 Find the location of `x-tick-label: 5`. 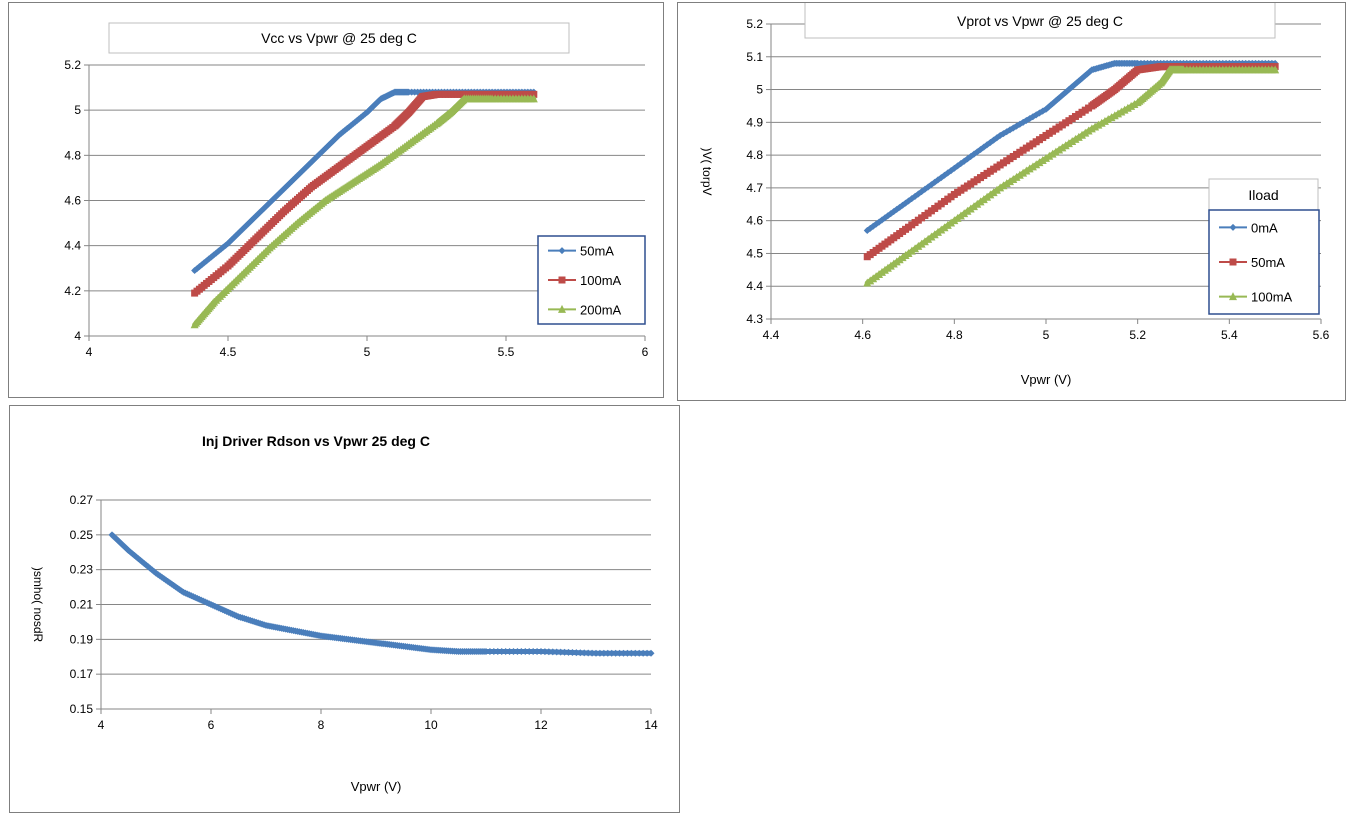

x-tick-label: 5 is located at coordinates (1046, 335).